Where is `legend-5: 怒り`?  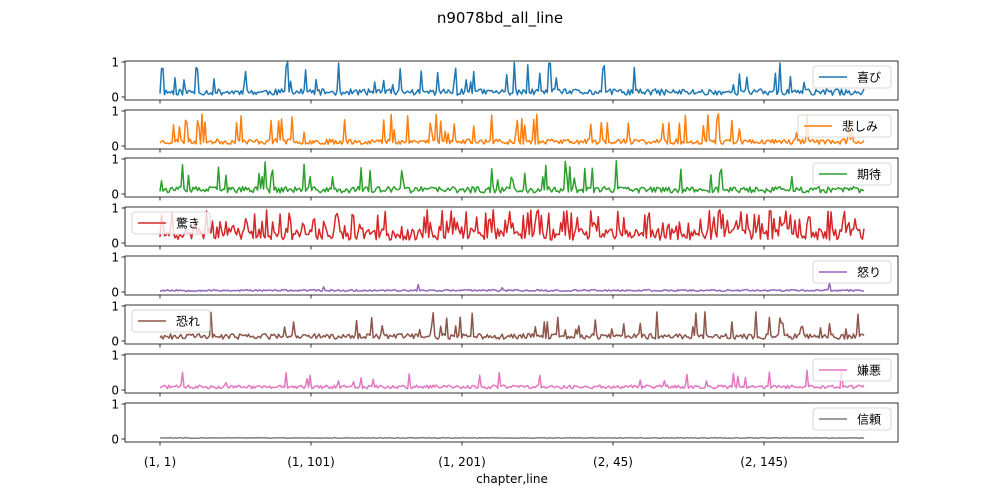 legend-5: 怒り is located at coordinates (852, 272).